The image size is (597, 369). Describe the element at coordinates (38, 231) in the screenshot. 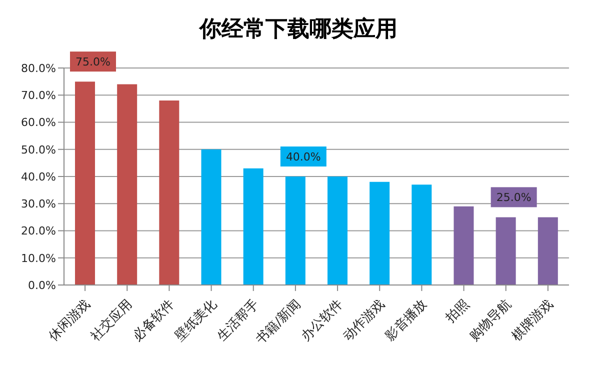

I see `y-tick-label: 20.0%` at that location.